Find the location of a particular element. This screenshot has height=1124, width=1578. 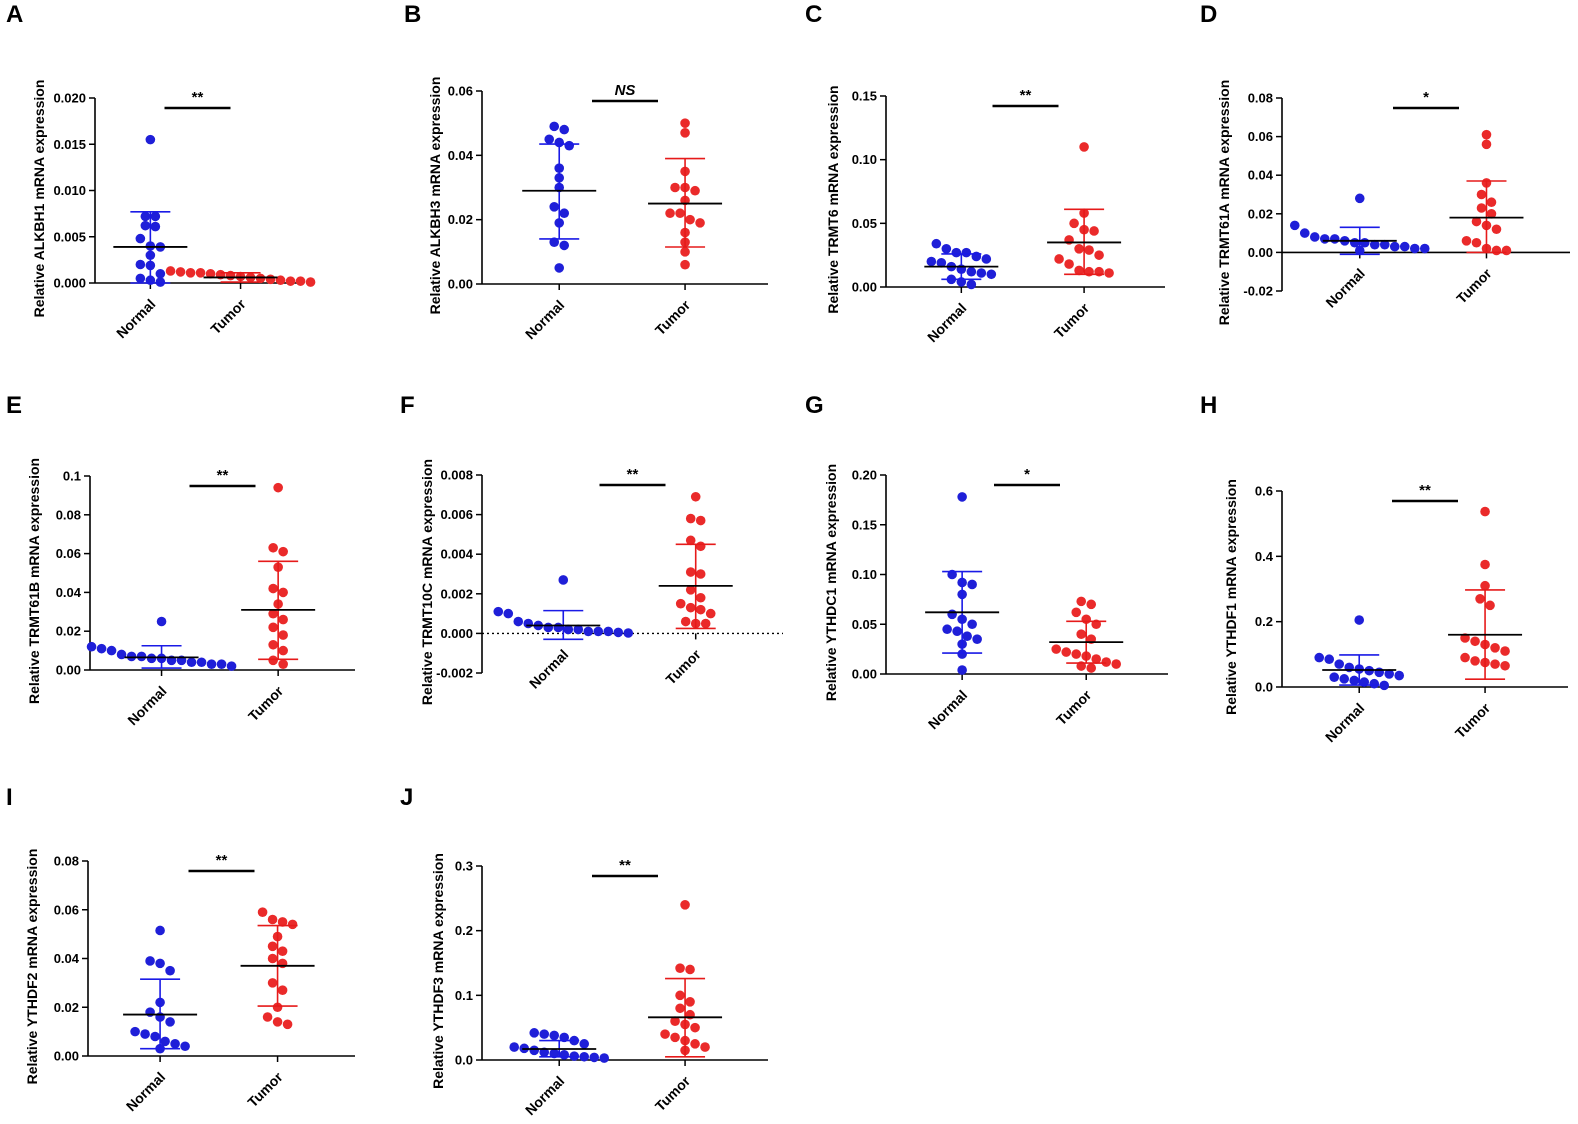

x-category-label: Normal is located at coordinates (544, 319).